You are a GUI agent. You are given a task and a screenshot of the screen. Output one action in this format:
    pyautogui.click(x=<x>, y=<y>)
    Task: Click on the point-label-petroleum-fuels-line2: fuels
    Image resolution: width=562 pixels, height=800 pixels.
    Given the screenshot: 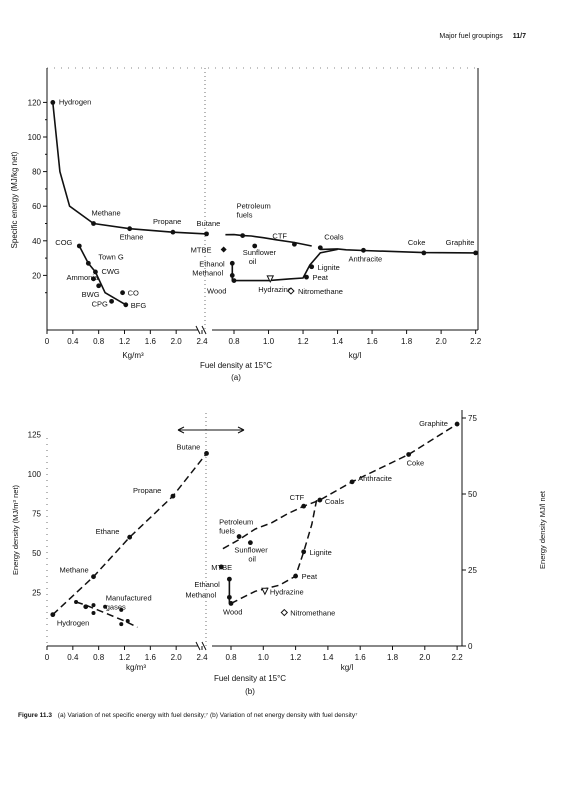 What is the action you would take?
    pyautogui.click(x=245, y=215)
    